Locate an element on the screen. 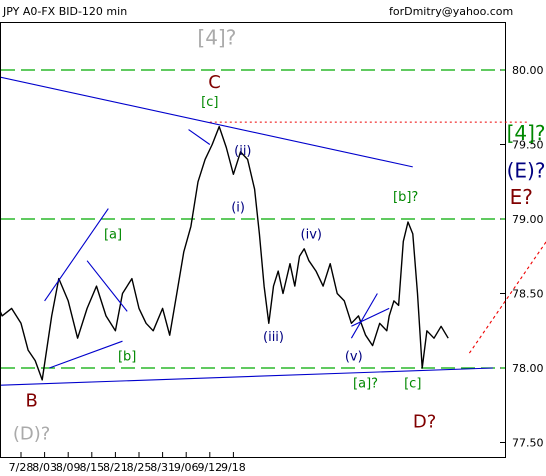 The height and width of the screenshot is (476, 546). wave-label: D? is located at coordinates (424, 422).